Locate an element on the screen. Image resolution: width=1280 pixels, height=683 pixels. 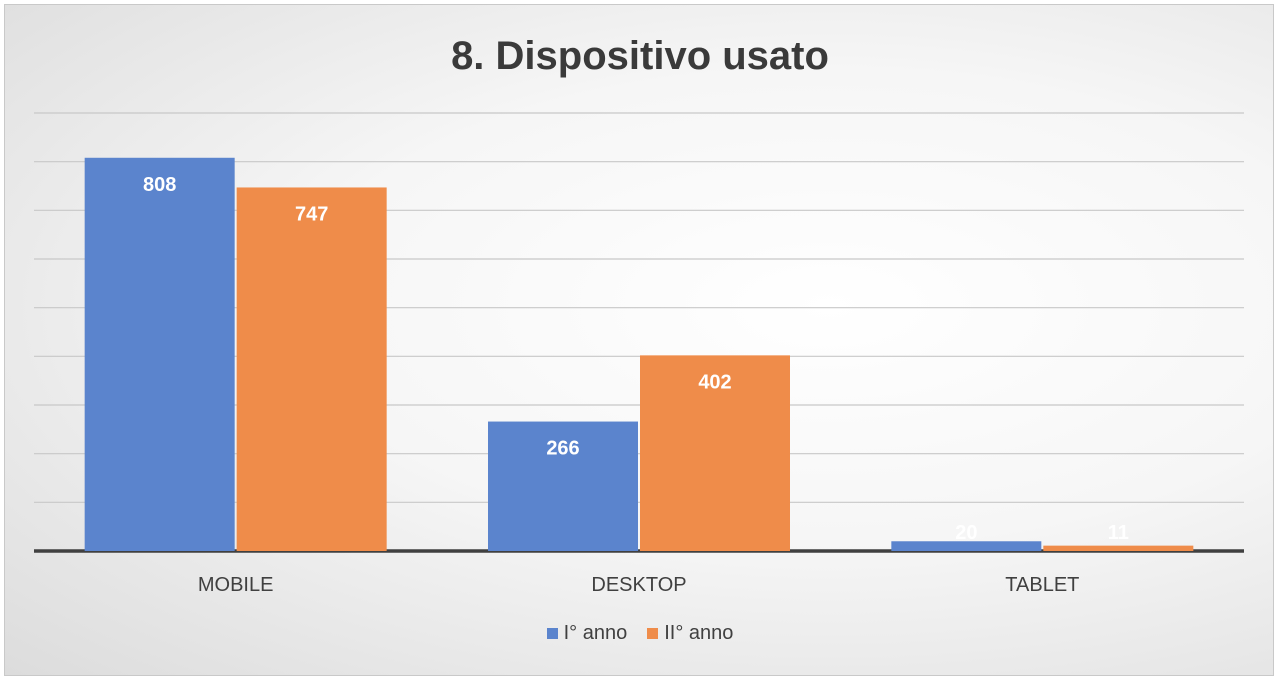
legend-label-series-1: I° anno is located at coordinates (595, 633).